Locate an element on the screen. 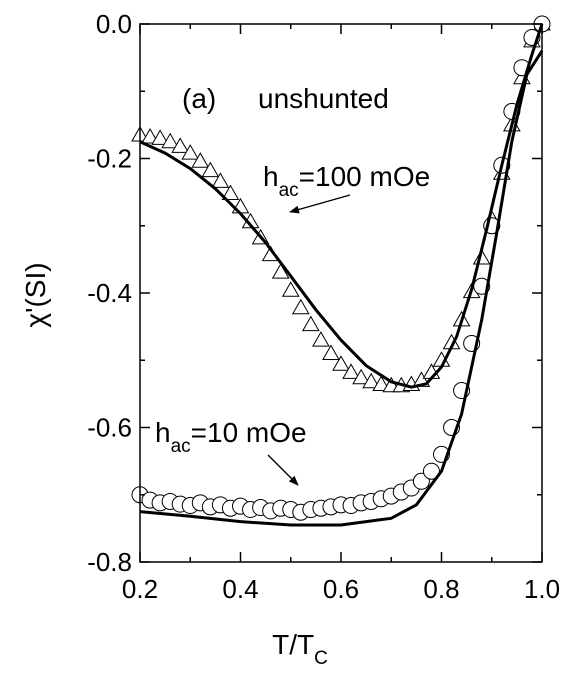 Image resolution: width=577 pixels, height=673 pixels. condition-label: unshunted is located at coordinates (323, 98).